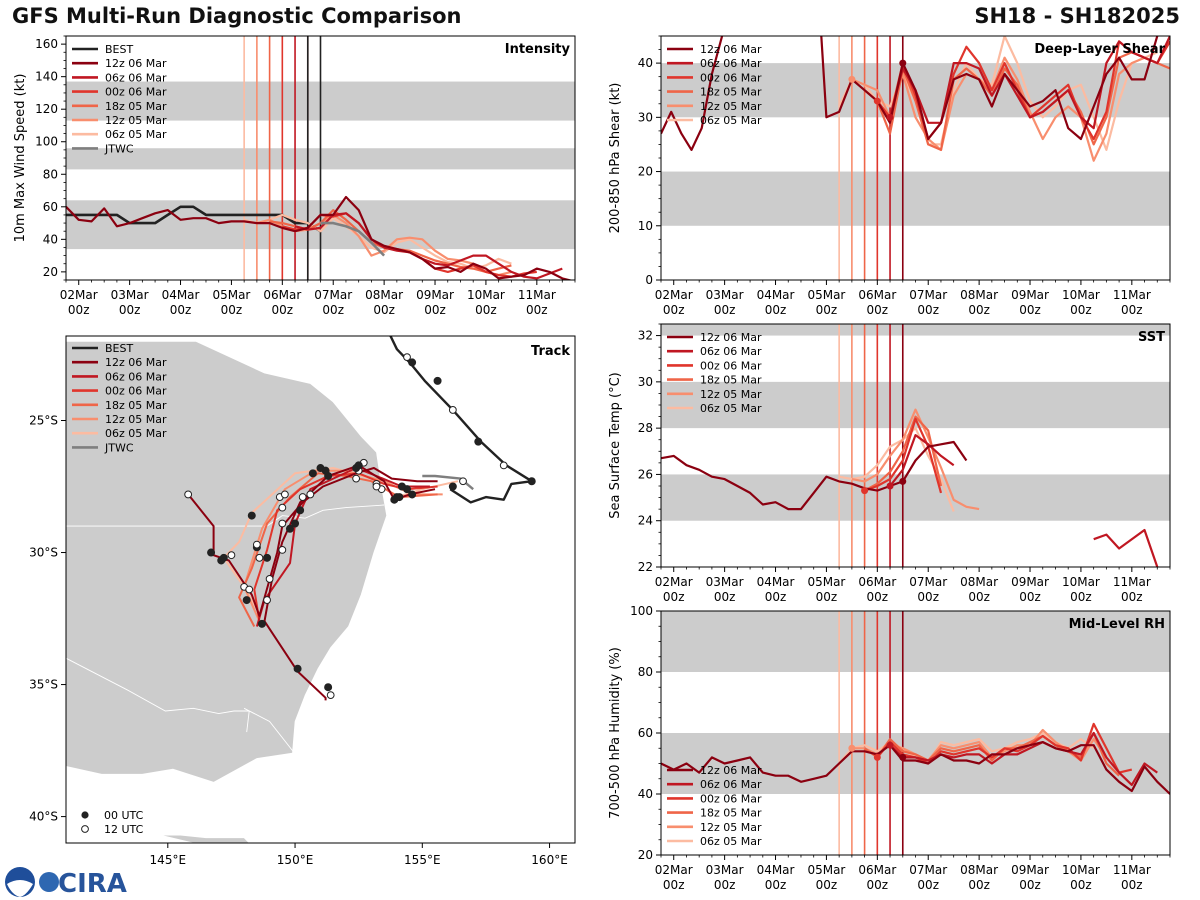  What do you see at coordinates (915, 641) in the screenshot?
I see `rh-shaded-band` at bounding box center [915, 641].